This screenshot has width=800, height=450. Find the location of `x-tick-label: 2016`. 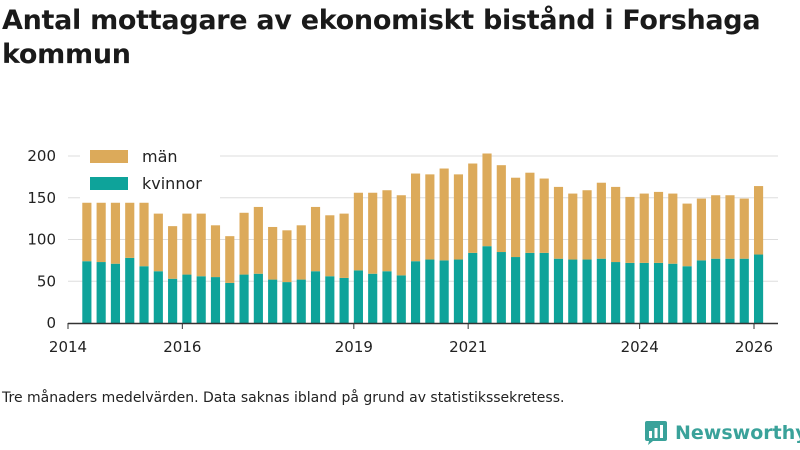

x-tick-label: 2016 is located at coordinates (182, 347).